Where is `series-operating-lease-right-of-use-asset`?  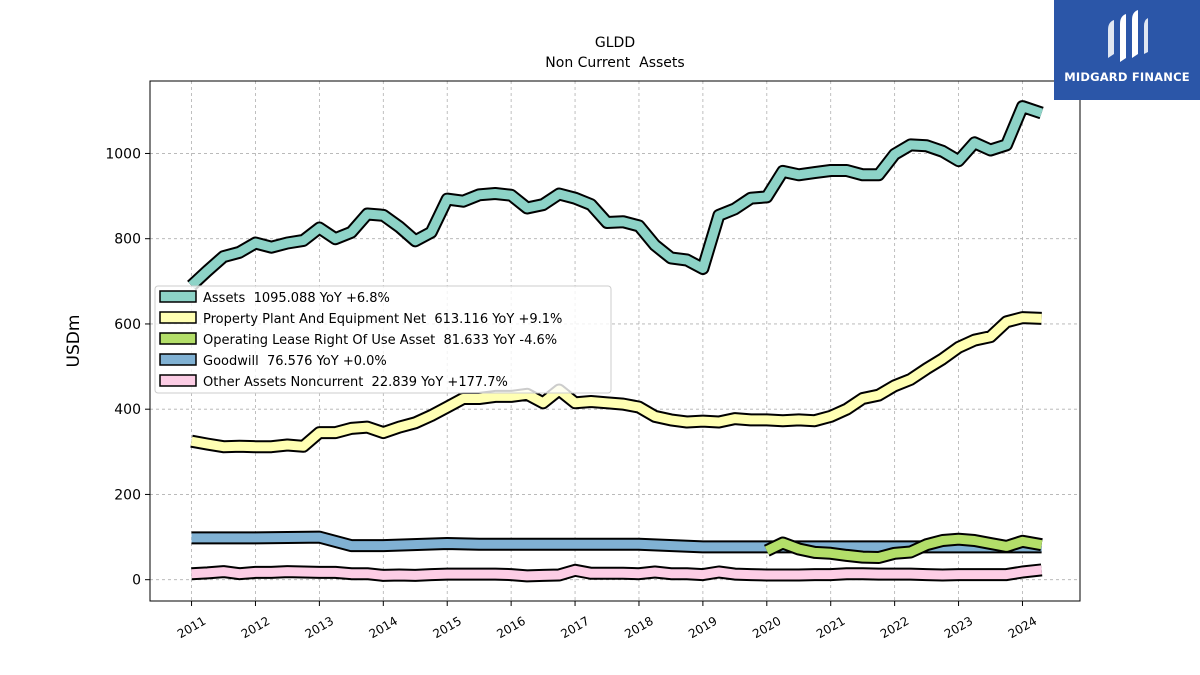 series-operating-lease-right-of-use-asset is located at coordinates (903, 548).